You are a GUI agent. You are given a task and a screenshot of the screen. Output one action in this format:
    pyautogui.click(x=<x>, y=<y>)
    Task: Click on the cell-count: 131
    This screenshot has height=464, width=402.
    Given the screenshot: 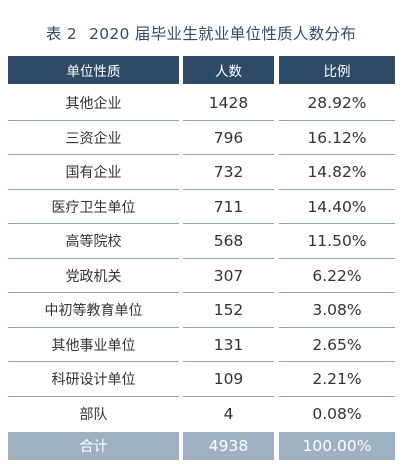 What is the action you would take?
    pyautogui.click(x=228, y=344)
    